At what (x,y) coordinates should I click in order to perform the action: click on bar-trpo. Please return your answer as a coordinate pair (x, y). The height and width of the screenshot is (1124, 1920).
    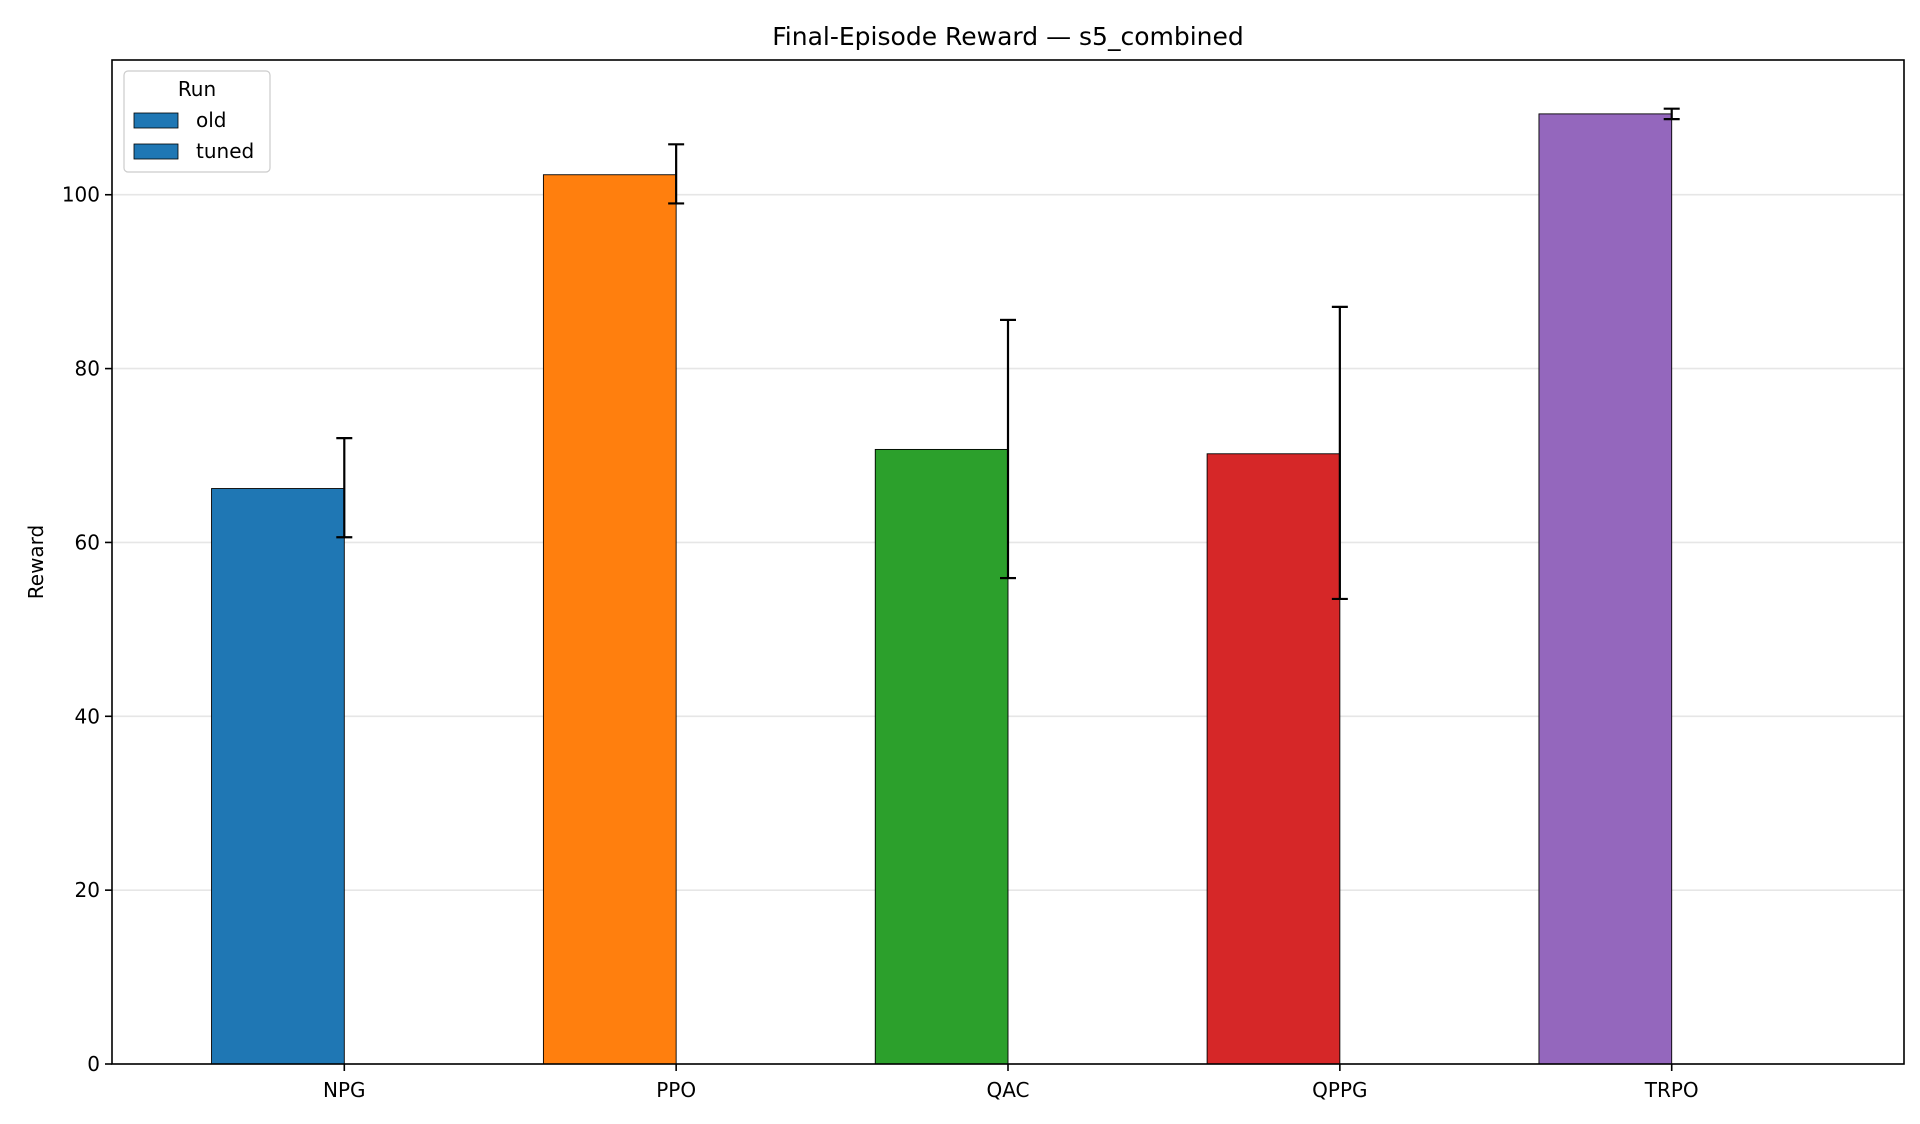
    Looking at the image, I should click on (1605, 589).